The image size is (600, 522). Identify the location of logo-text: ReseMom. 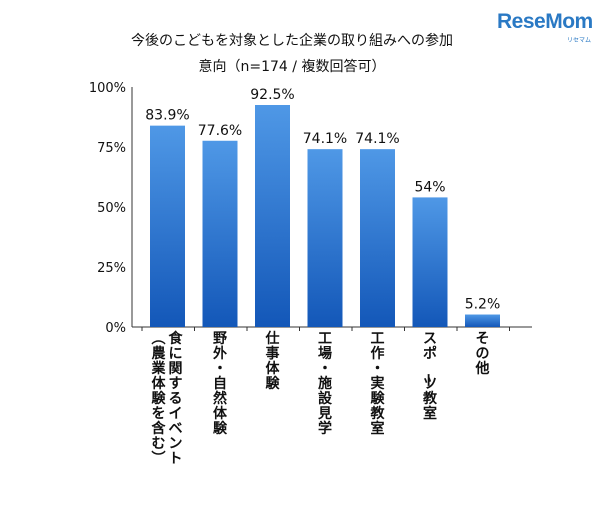
(545, 21).